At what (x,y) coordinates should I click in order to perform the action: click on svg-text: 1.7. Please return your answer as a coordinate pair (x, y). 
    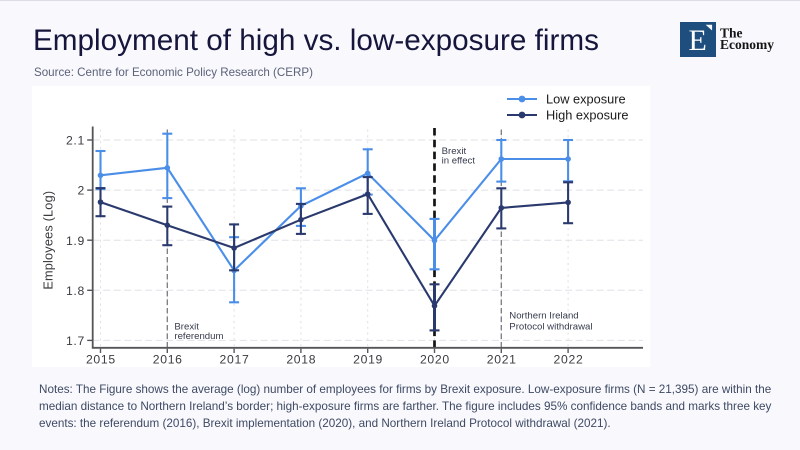
    Looking at the image, I should click on (75, 341).